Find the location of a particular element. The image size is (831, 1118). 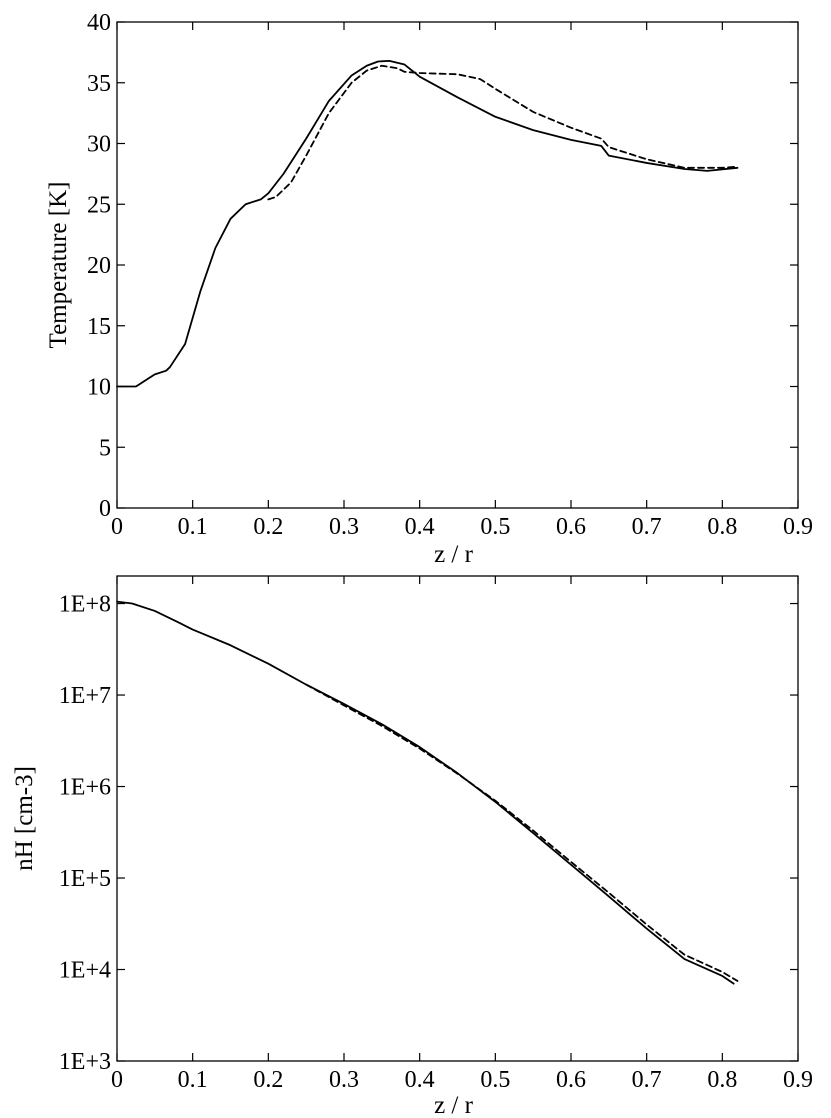

chart-1-x-axis-label: z / r is located at coordinates (454, 1105).